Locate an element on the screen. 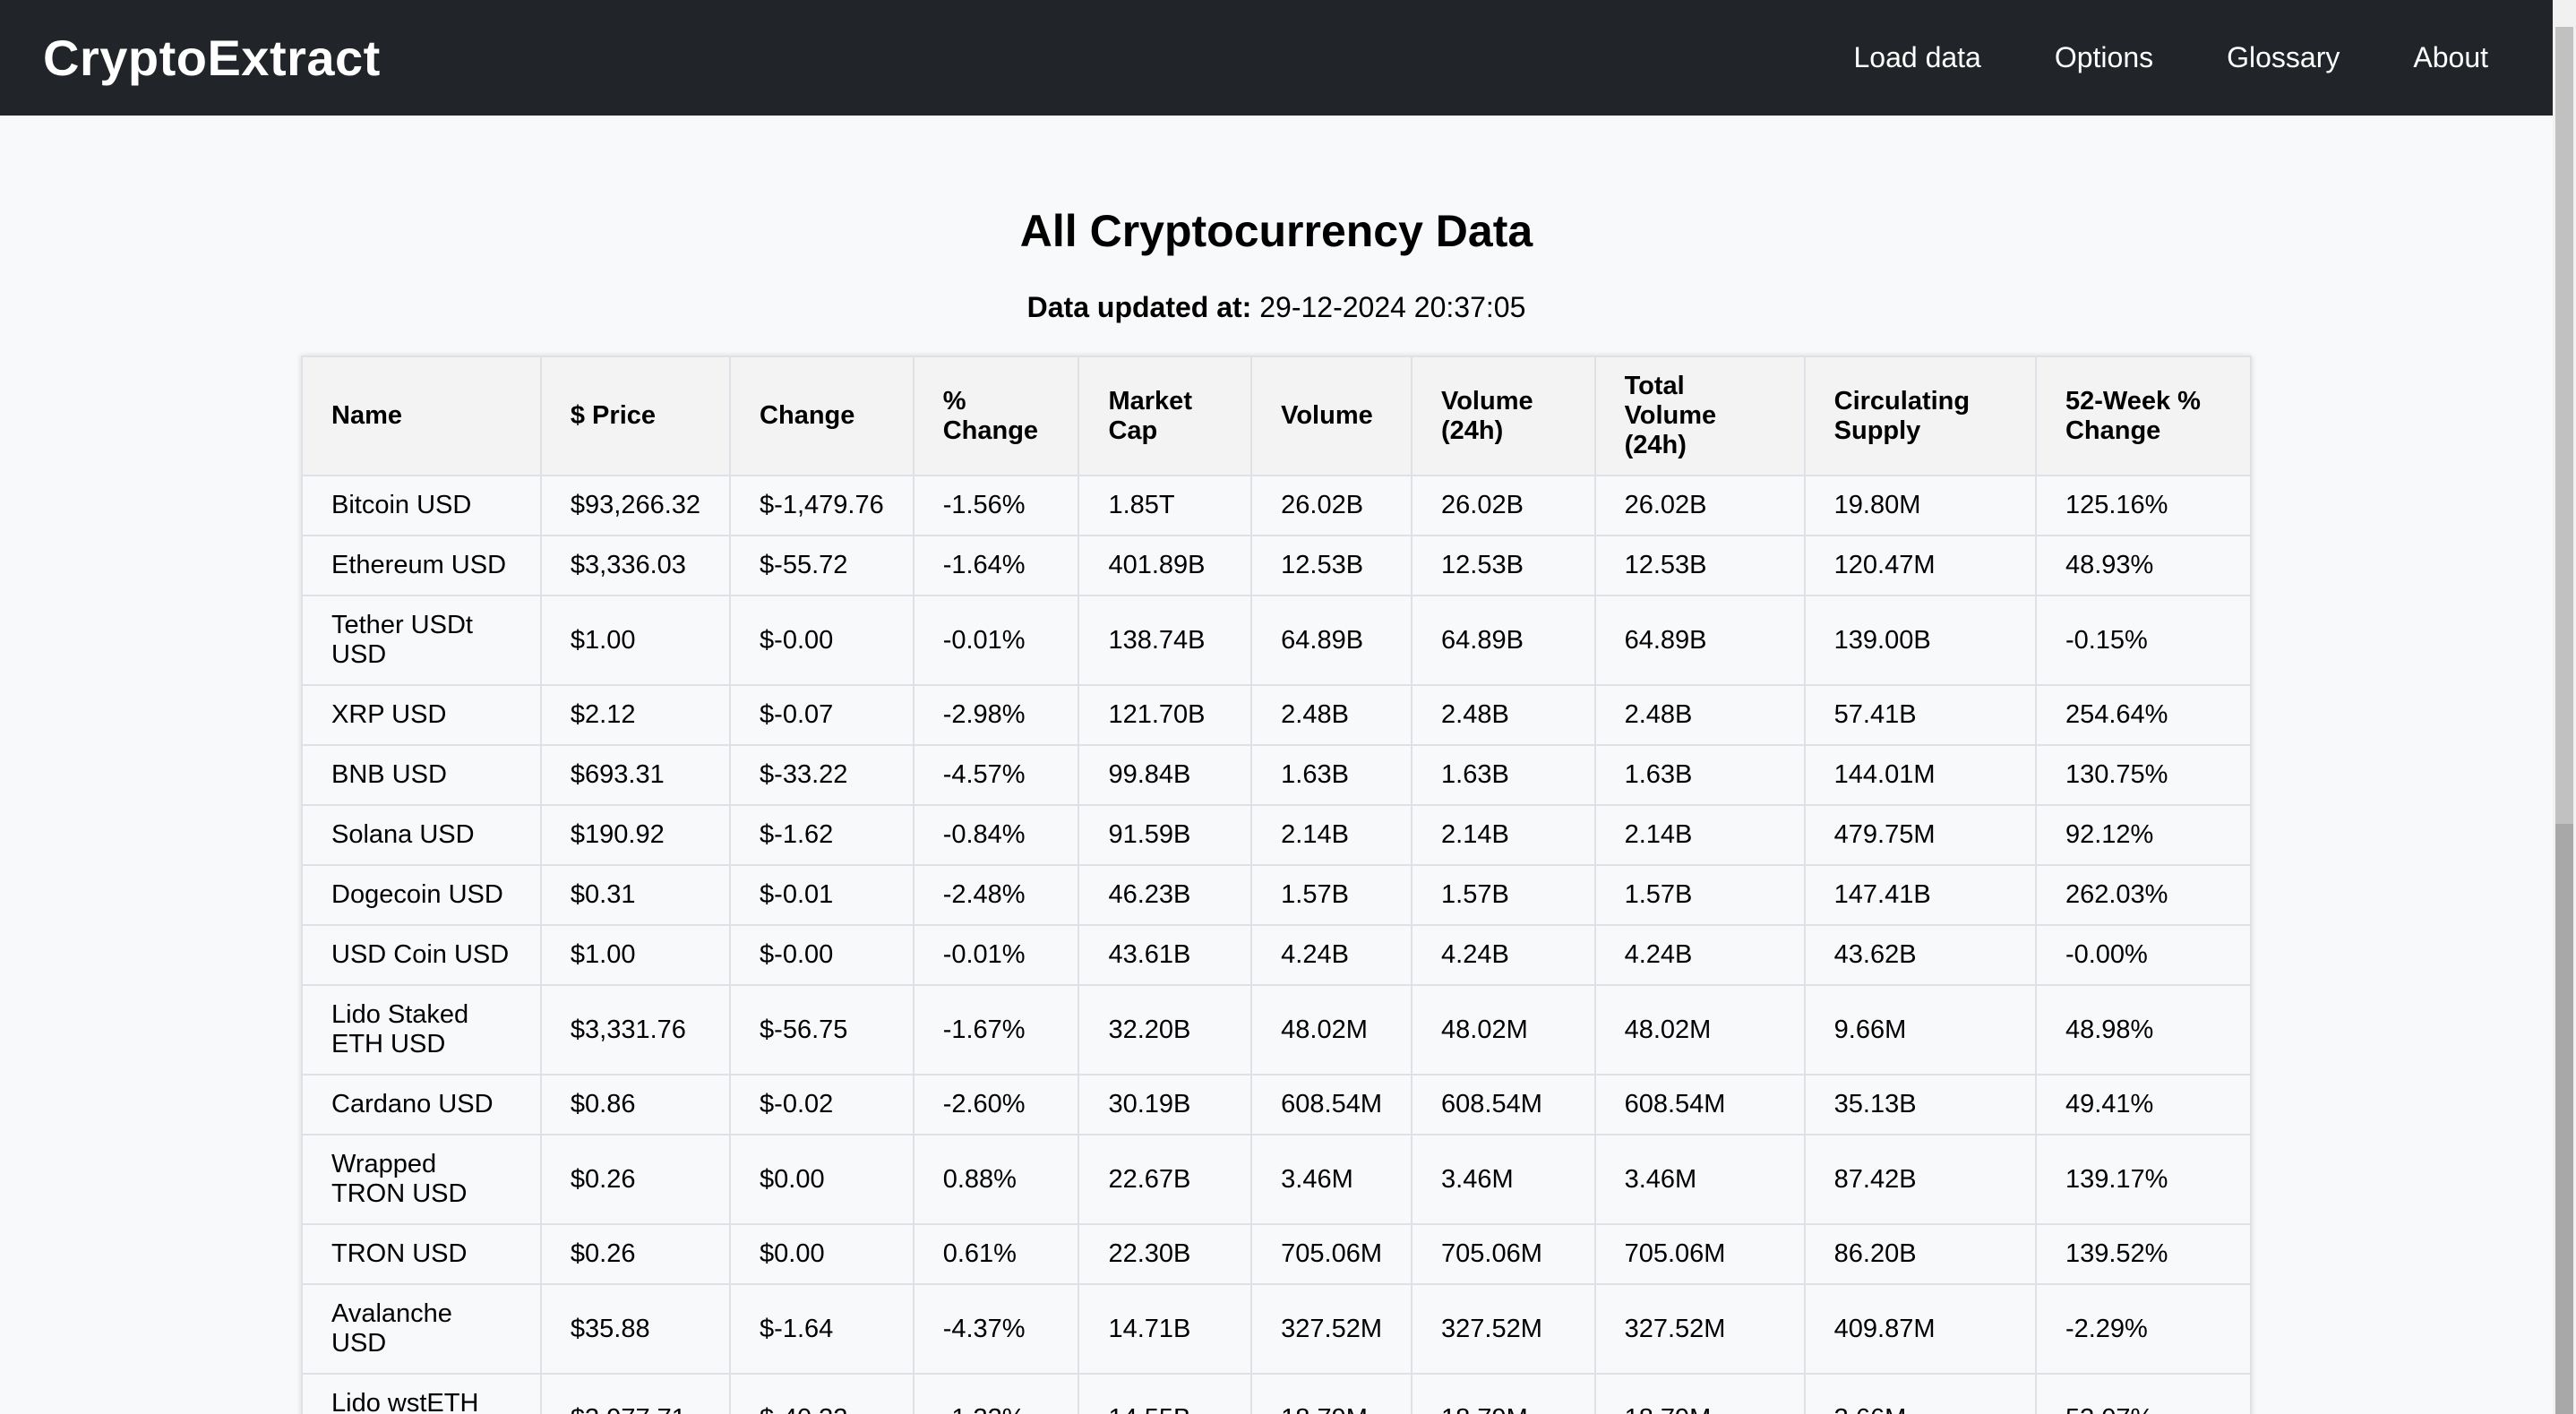 This screenshot has height=1414, width=2576. table-cell: 2.14B is located at coordinates (1699, 835).